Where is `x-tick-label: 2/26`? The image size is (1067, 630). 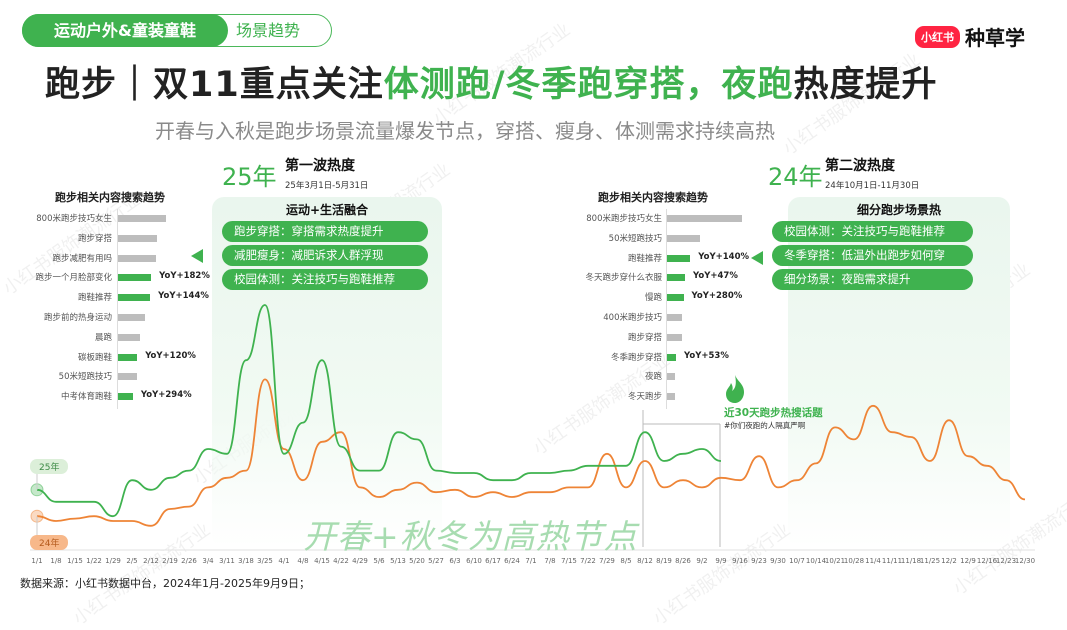 x-tick-label: 2/26 is located at coordinates (189, 561).